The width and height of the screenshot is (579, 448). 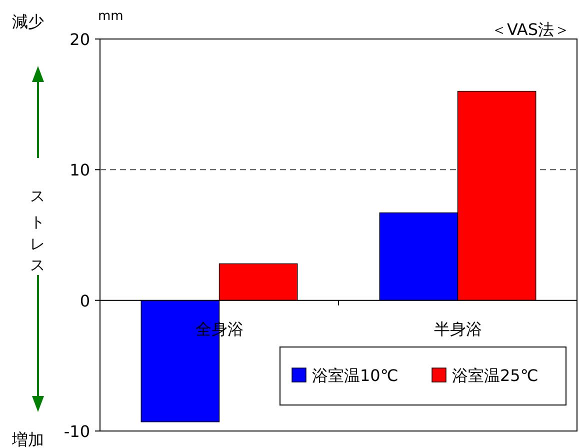 What do you see at coordinates (27, 439) in the screenshot?
I see `text: 増加` at bounding box center [27, 439].